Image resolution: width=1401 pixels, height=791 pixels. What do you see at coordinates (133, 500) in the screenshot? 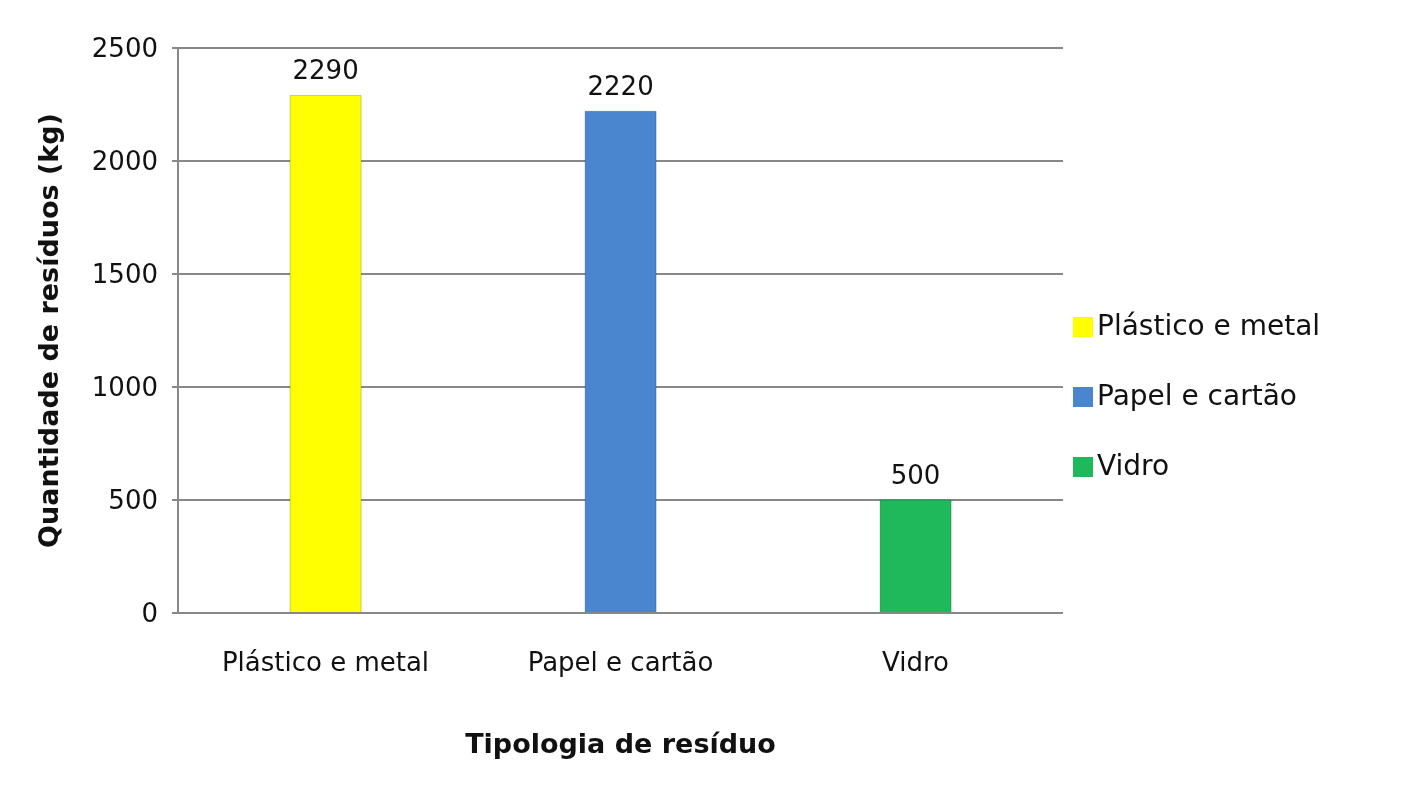
I see `y-tick-label: 500` at bounding box center [133, 500].